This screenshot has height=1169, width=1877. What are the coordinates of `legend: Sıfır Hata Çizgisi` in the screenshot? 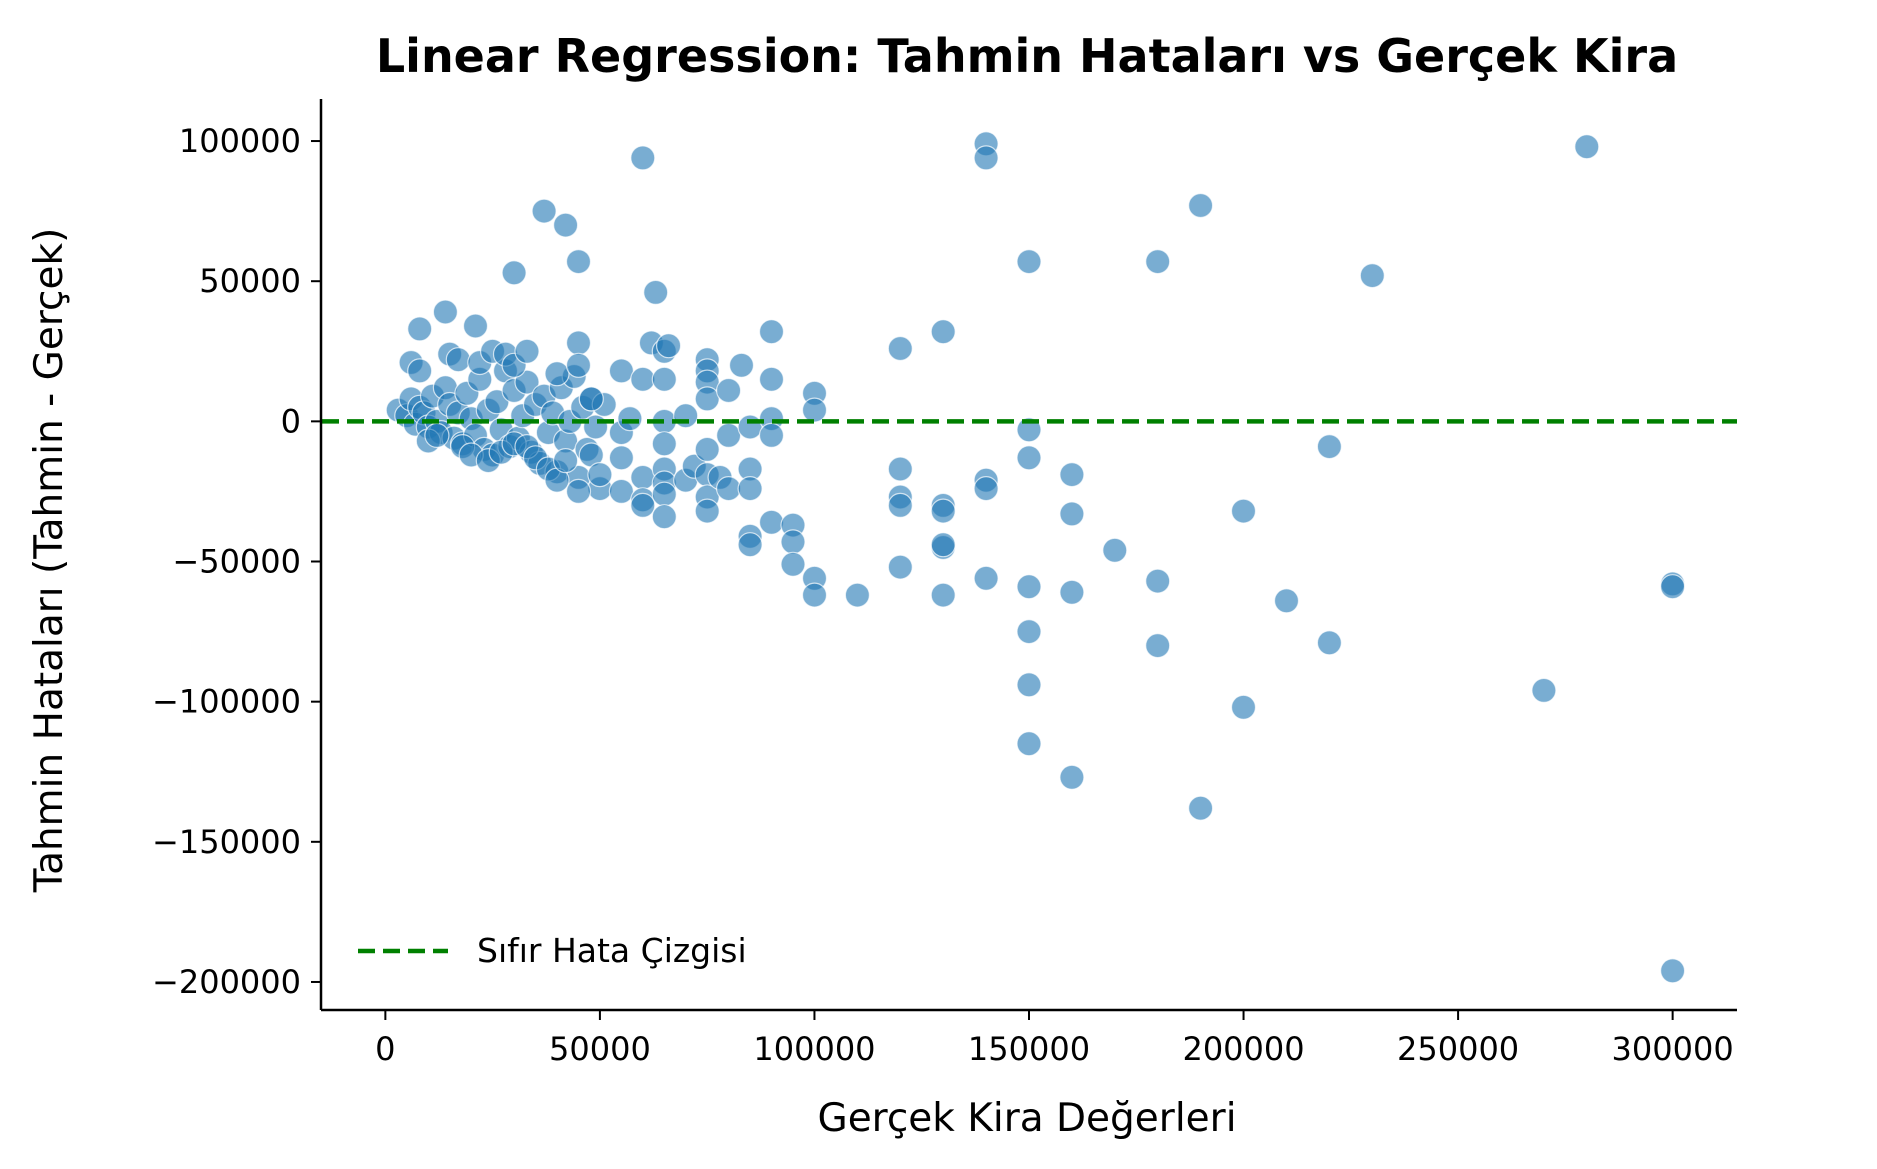 It's located at (552, 950).